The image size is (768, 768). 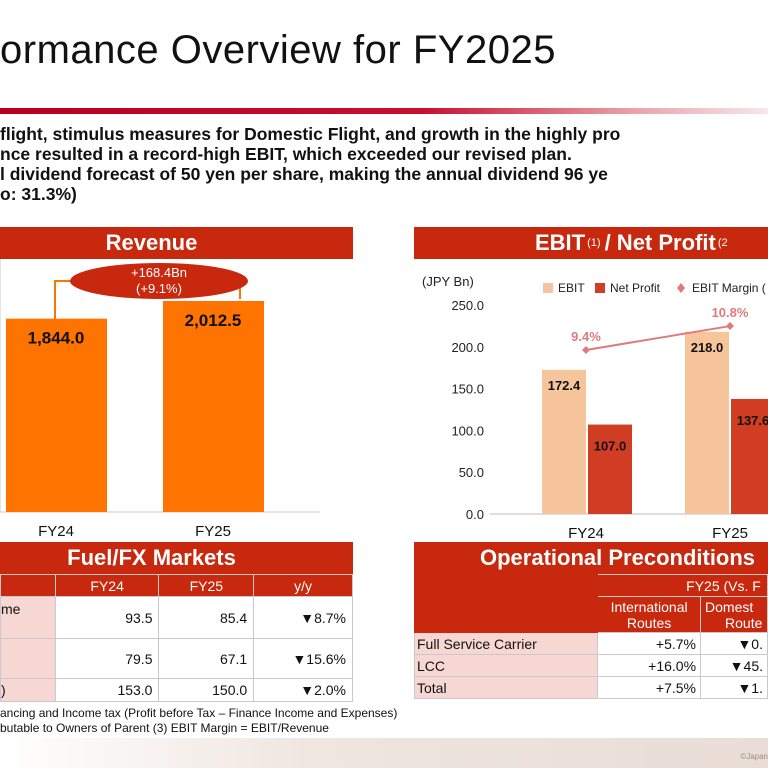 I want to click on table-row: ) 153.0 150.0 ▼2.0%, so click(x=176, y=690).